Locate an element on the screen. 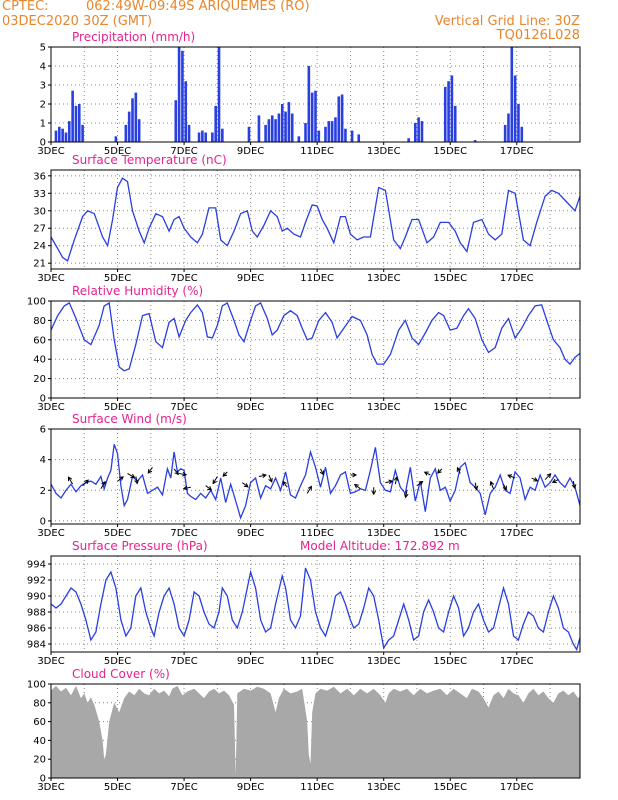 This screenshot has width=618, height=800. pressure-xtick-label: 17DEC is located at coordinates (517, 661).